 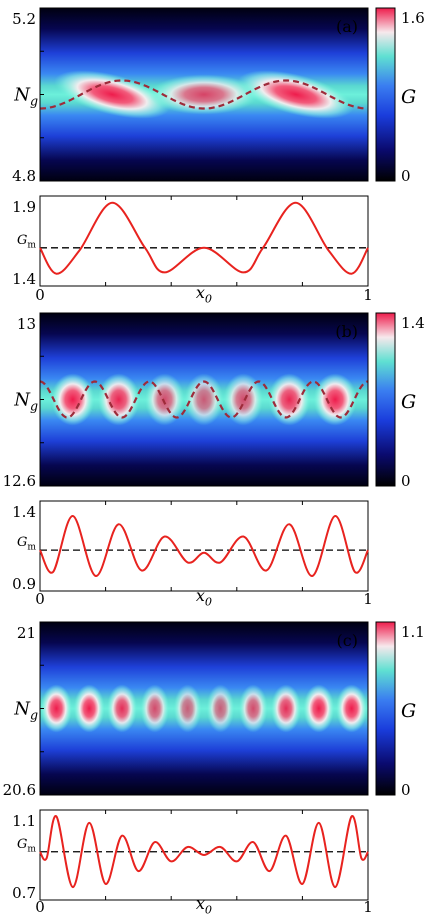 I want to click on heatmap-ytick-top: 5.2, so click(x=24, y=19).